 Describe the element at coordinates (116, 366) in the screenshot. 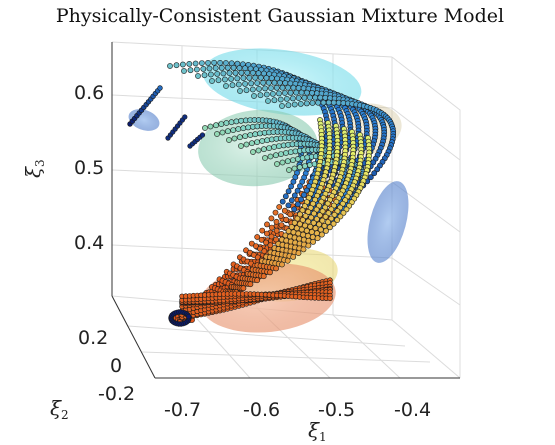

I see `y-tick-label: 0` at that location.